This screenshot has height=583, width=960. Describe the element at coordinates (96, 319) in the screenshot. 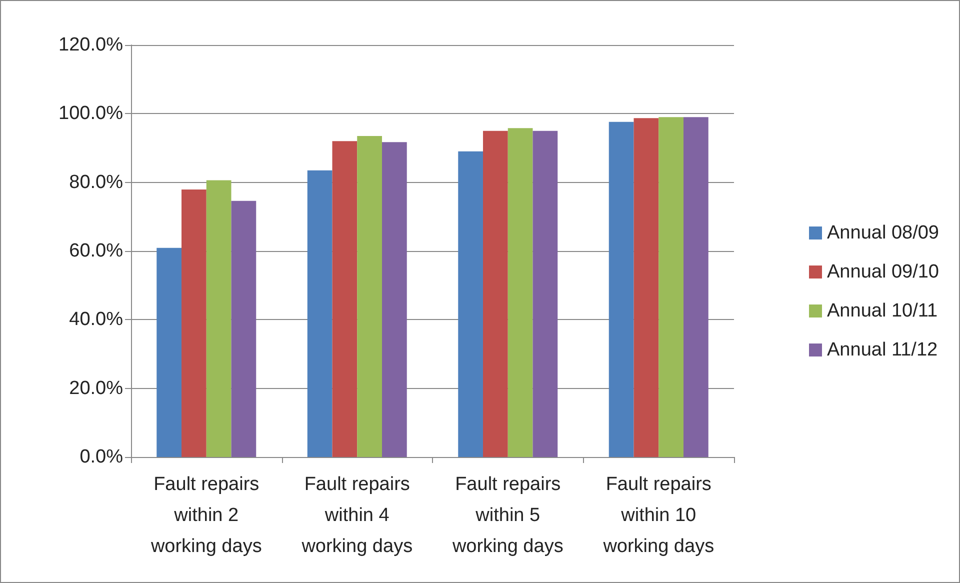

I see `y-tick-label: 40.0%` at that location.